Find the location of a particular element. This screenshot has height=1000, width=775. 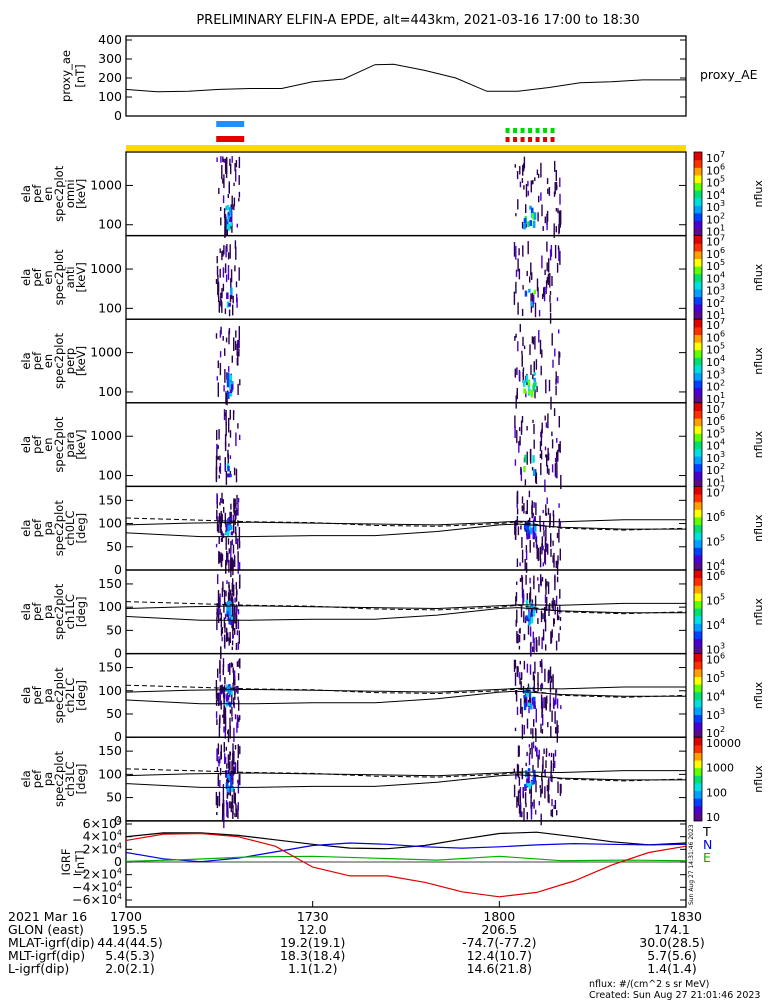

orbit-cell: 19.2(19.1) is located at coordinates (312, 942).